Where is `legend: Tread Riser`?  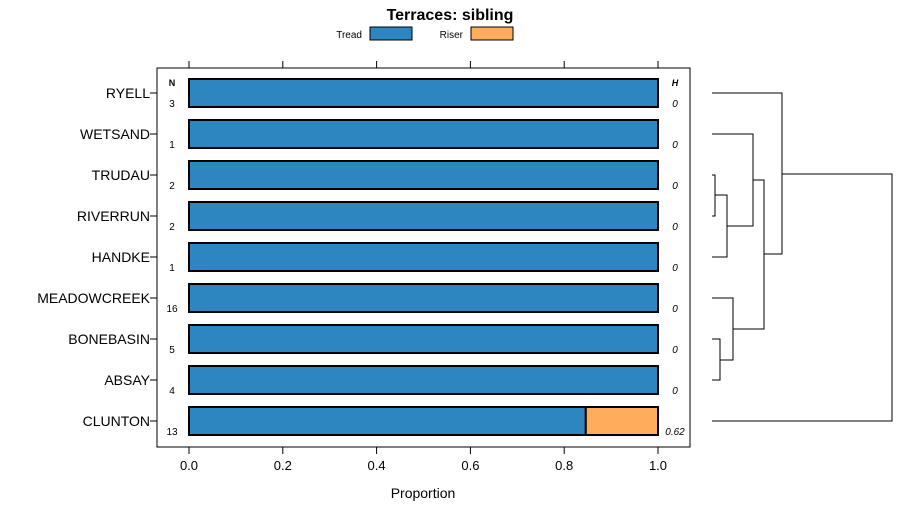 legend: Tread Riser is located at coordinates (425, 33).